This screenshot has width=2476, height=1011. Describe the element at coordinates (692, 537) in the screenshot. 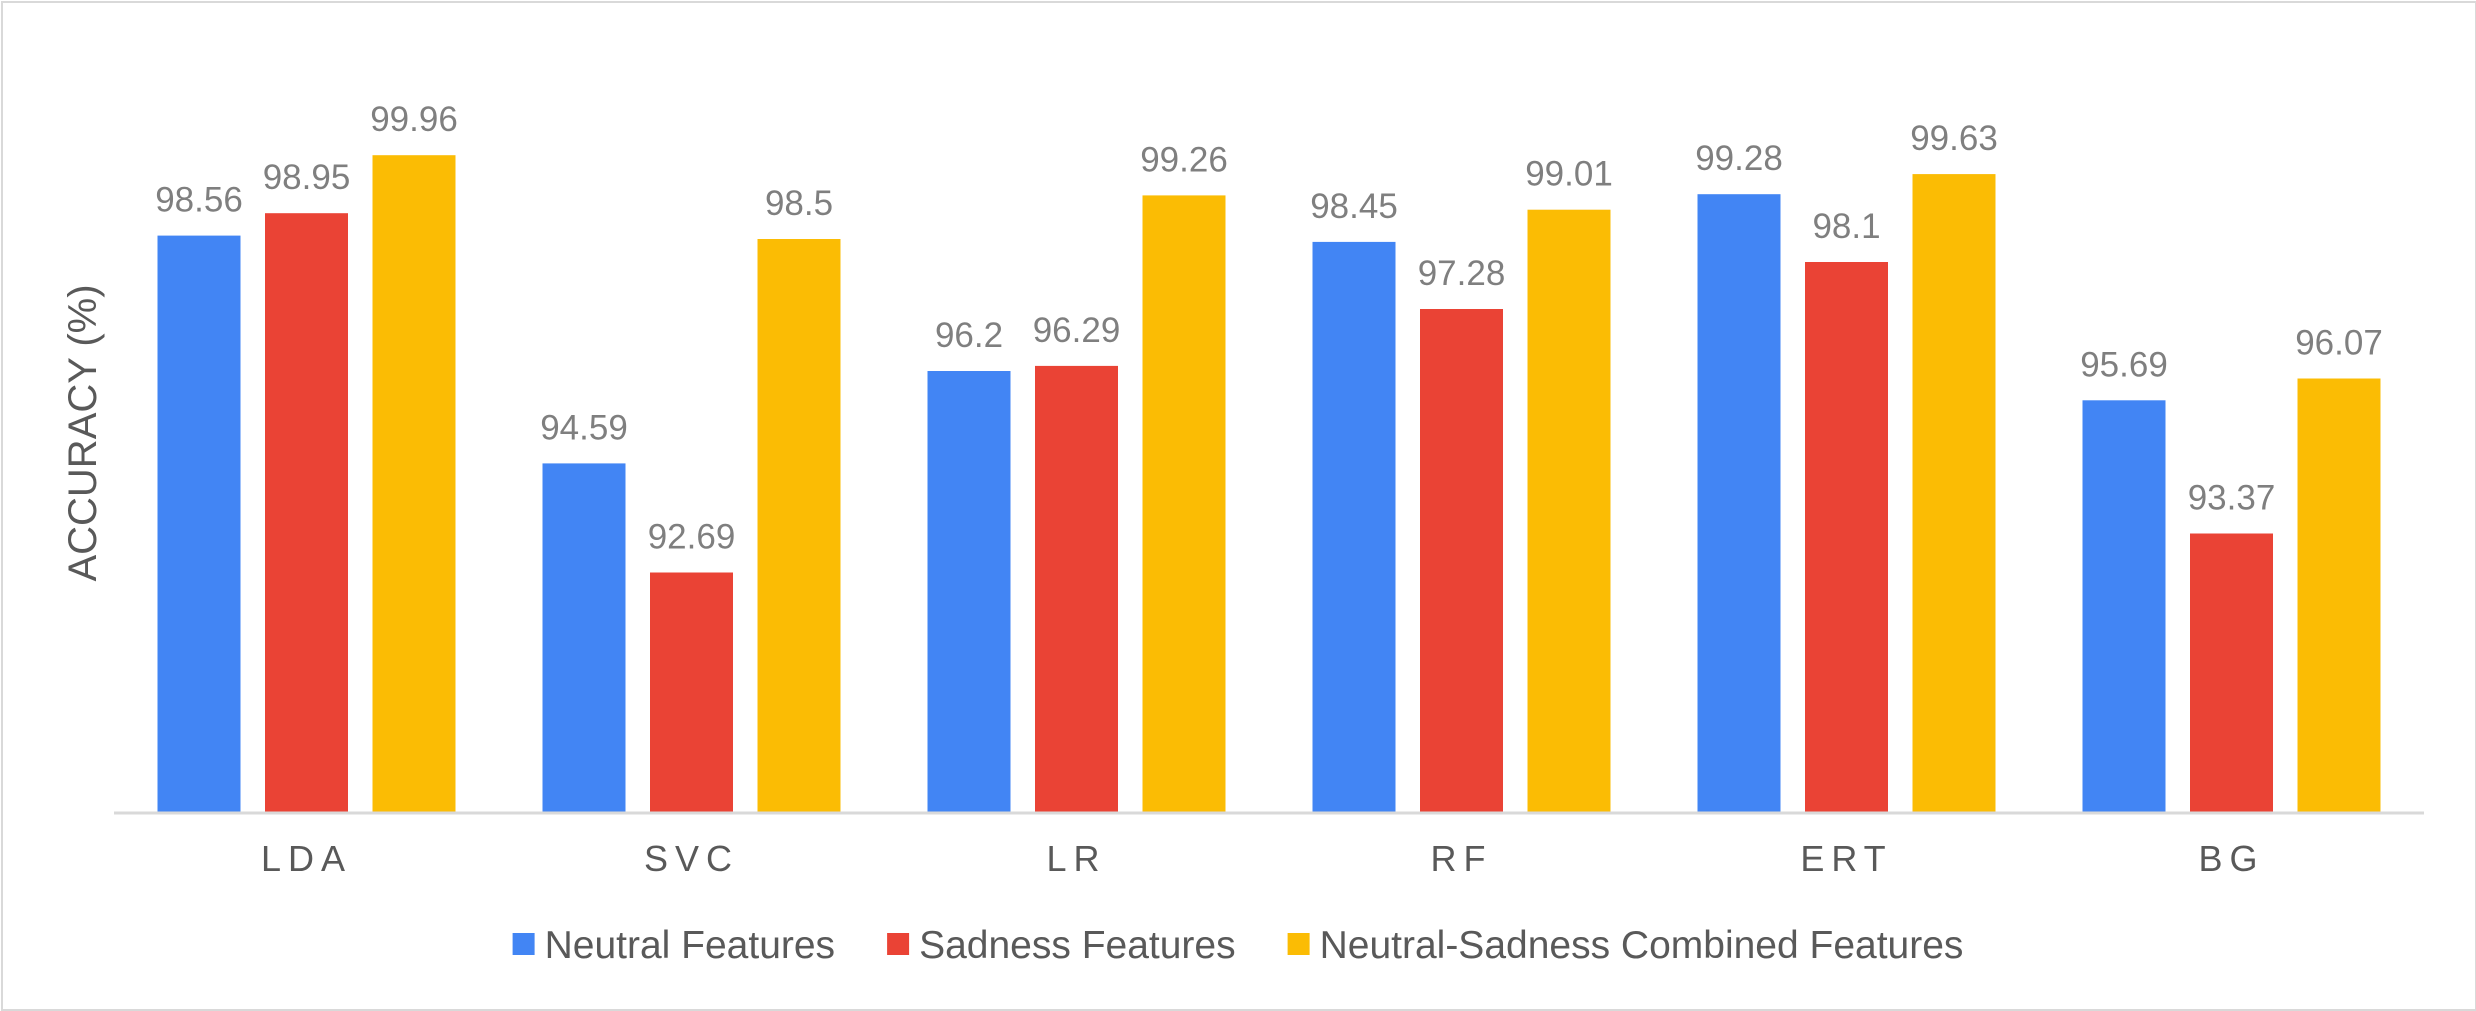

I see `data-label: 92.69` at that location.